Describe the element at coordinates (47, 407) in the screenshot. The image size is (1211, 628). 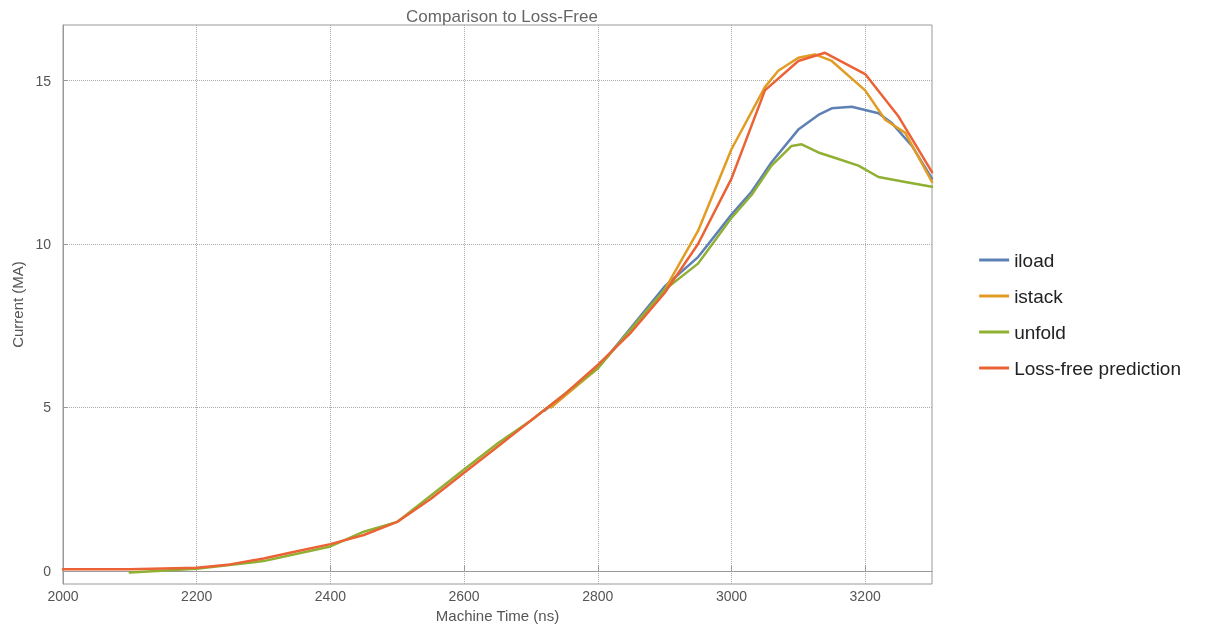
I see `y-tick-label: 5` at that location.